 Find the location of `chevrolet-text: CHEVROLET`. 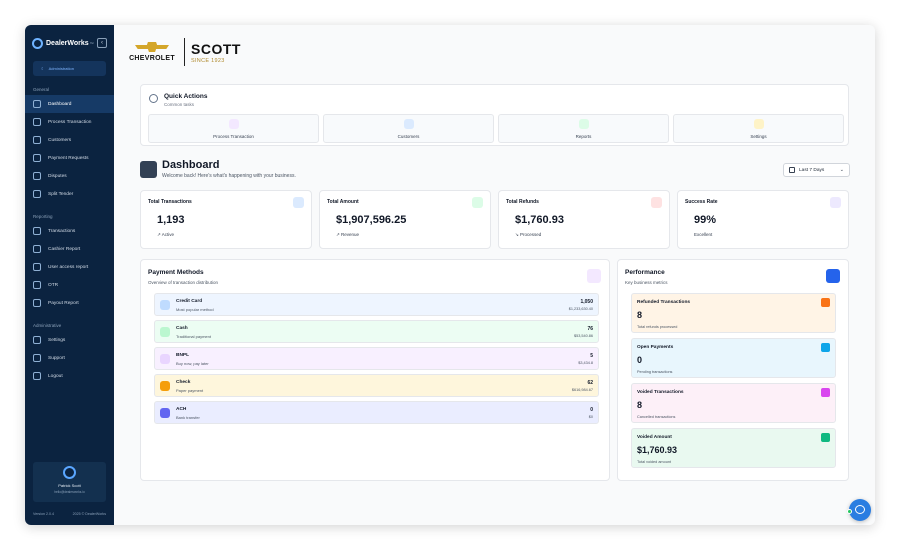

chevrolet-text: CHEVROLET is located at coordinates (152, 58).